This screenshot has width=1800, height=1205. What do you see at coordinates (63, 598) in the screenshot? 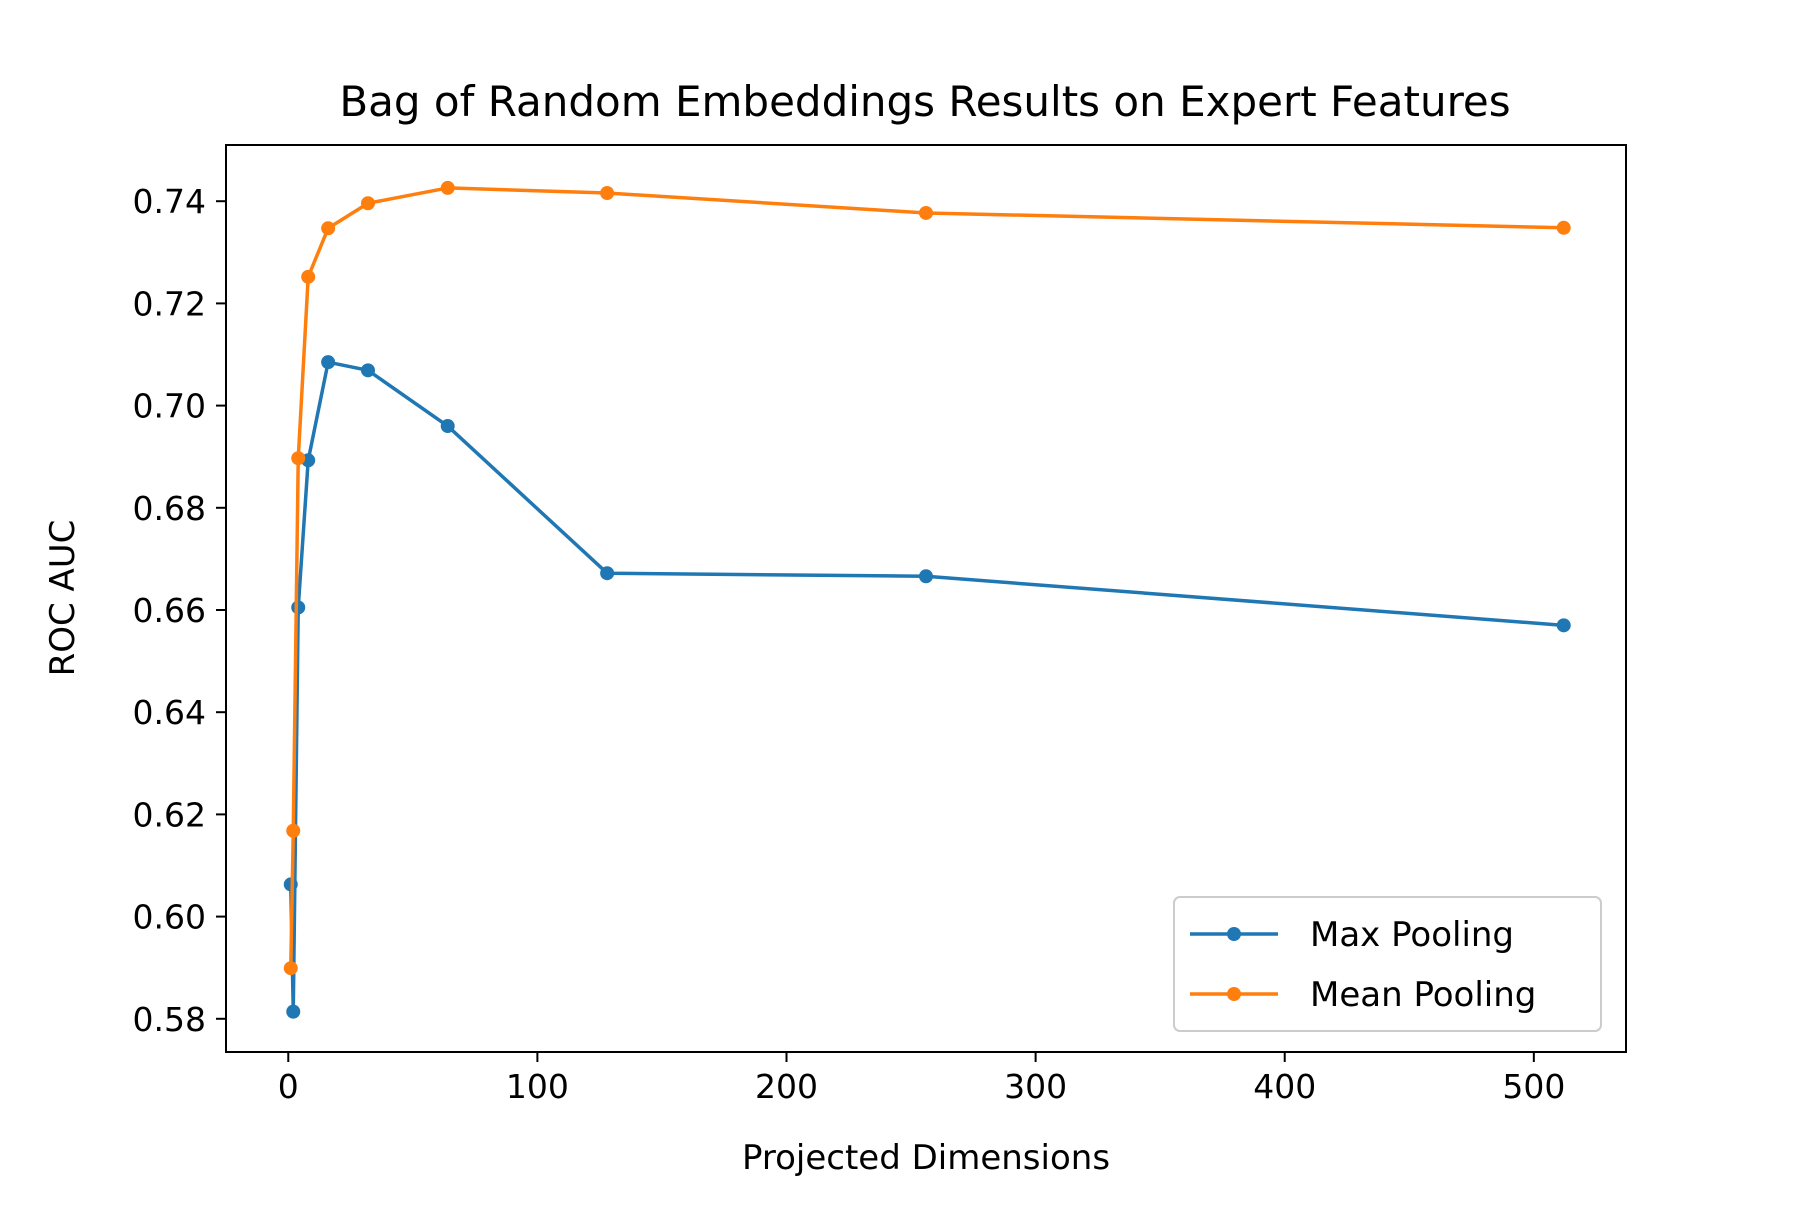
I see `y-axis-label: ROC AUC` at bounding box center [63, 598].